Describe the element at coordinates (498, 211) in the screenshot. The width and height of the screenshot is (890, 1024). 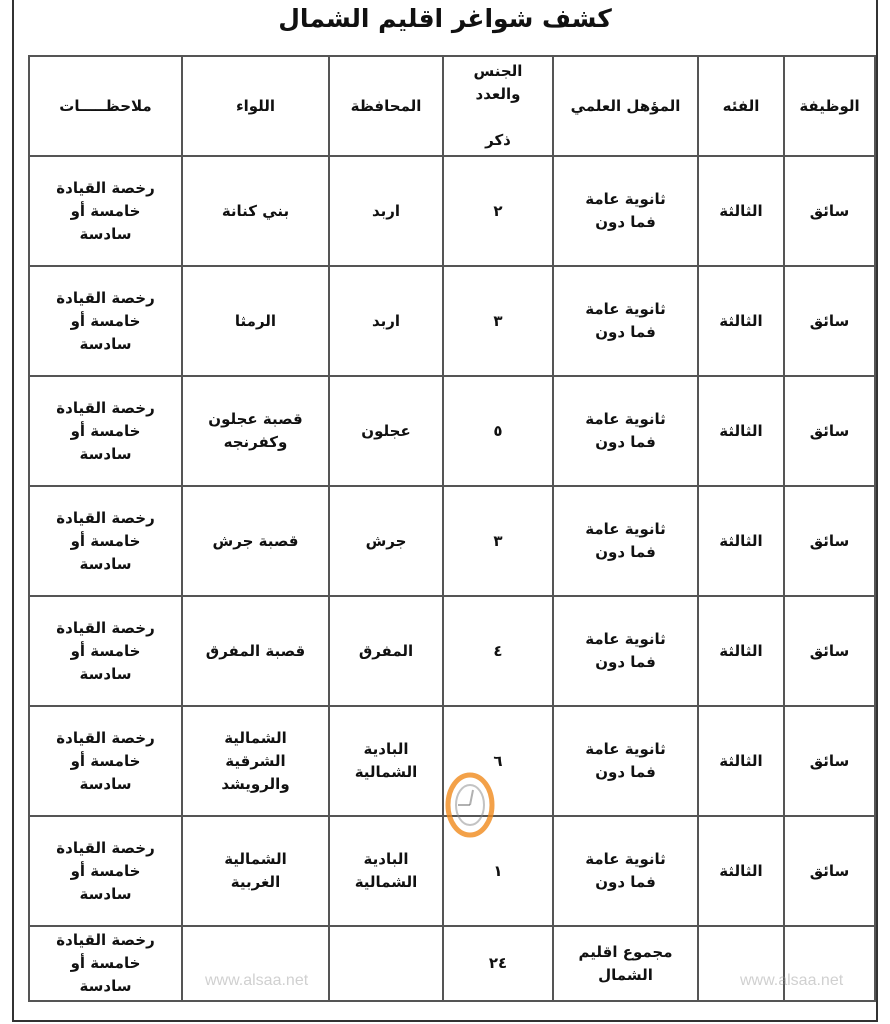
I see `cell-count: ٢` at that location.